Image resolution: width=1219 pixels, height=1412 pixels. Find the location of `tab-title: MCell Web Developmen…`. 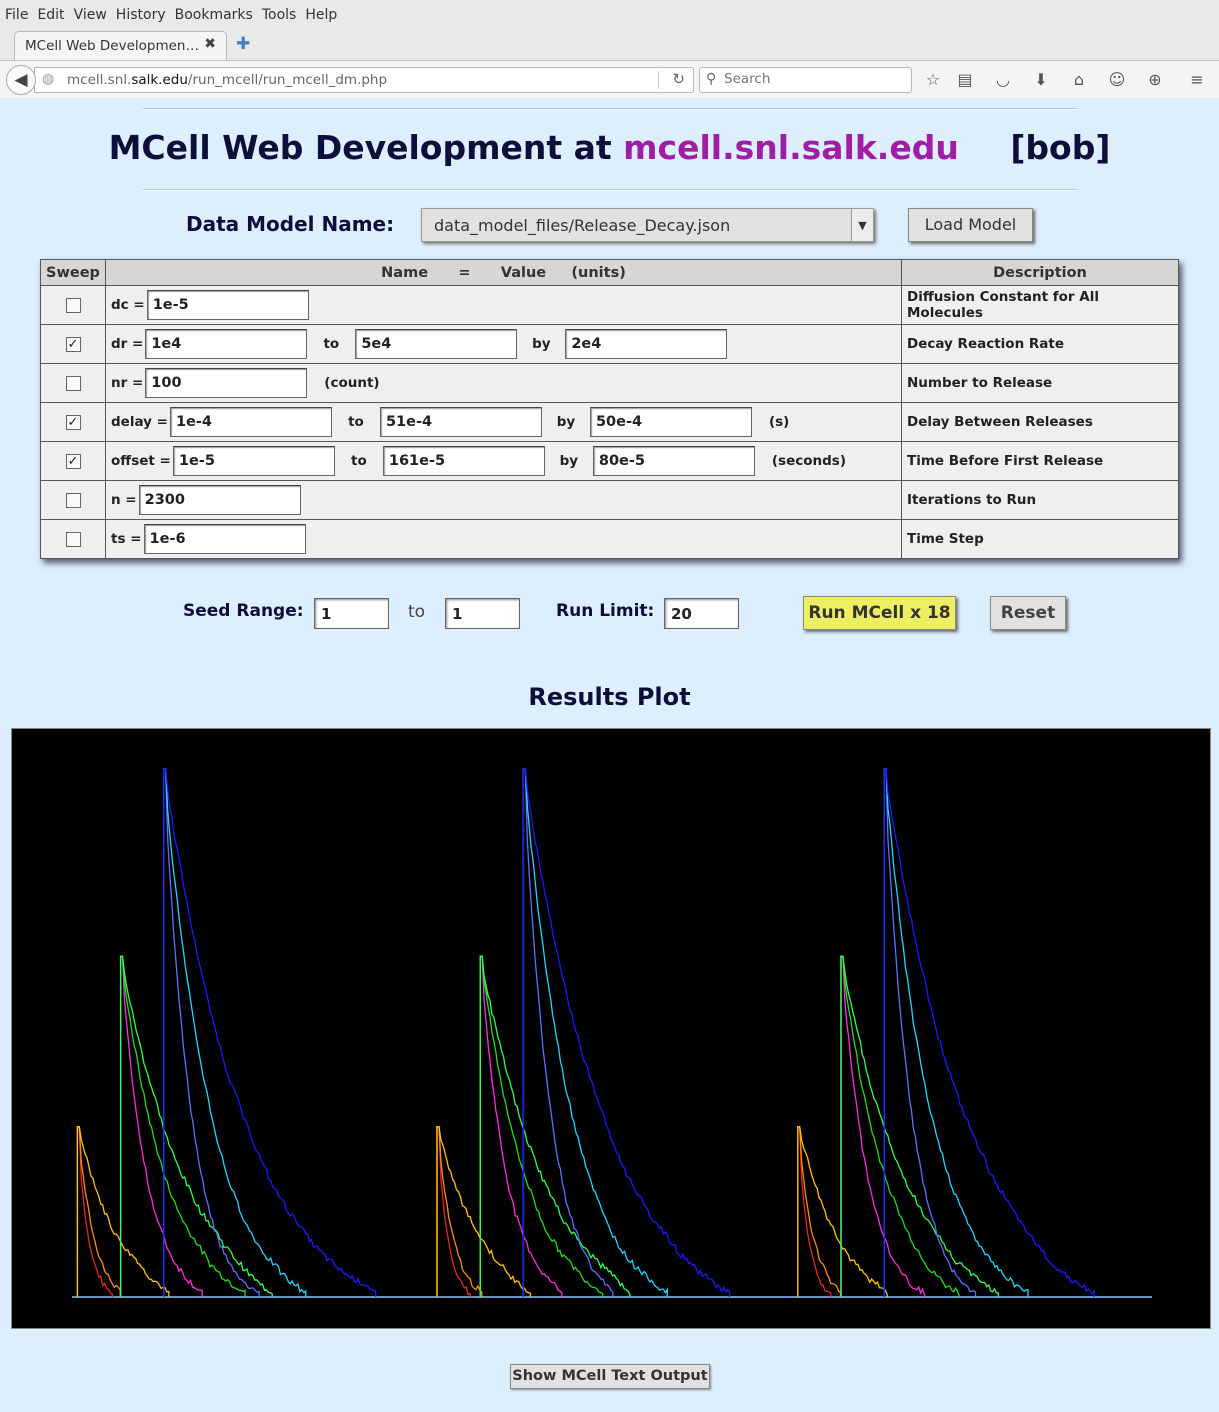

tab-title: MCell Web Developmen… is located at coordinates (112, 46).